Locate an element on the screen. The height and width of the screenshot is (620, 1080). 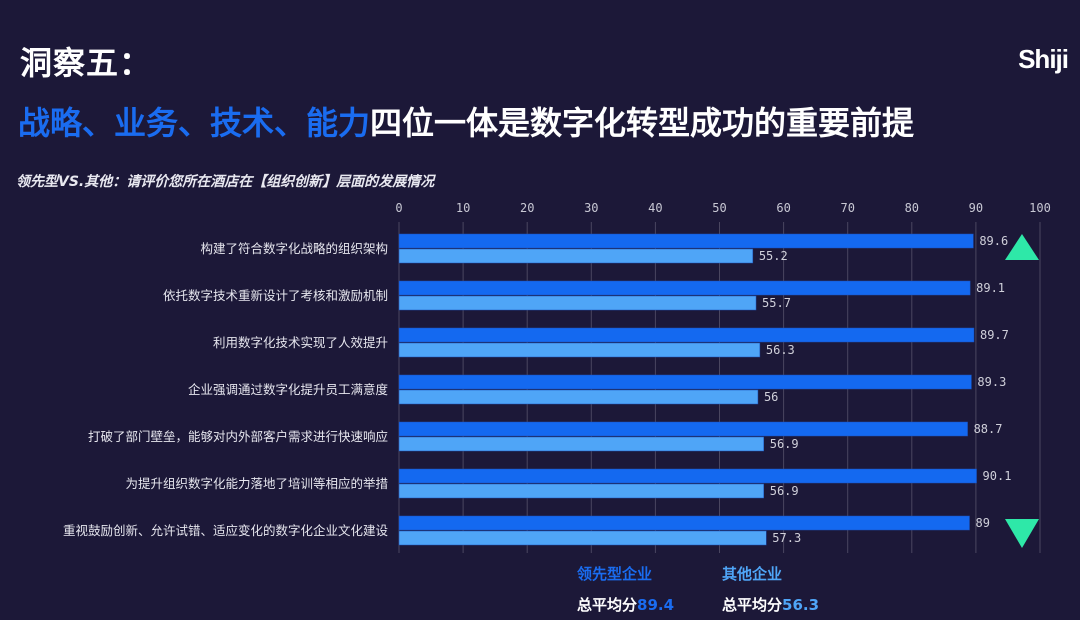
slide-title: 洞察五： is located at coordinates (86, 63).